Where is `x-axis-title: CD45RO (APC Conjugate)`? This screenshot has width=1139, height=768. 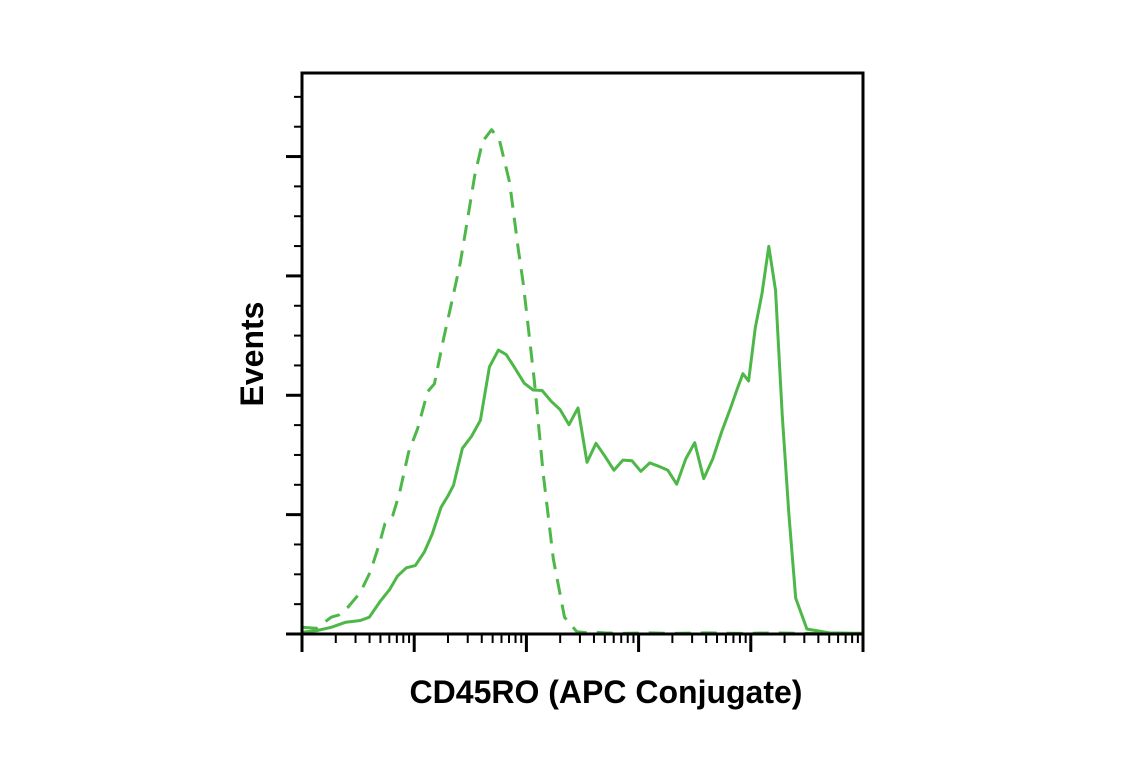
x-axis-title: CD45RO (APC Conjugate) is located at coordinates (606, 692).